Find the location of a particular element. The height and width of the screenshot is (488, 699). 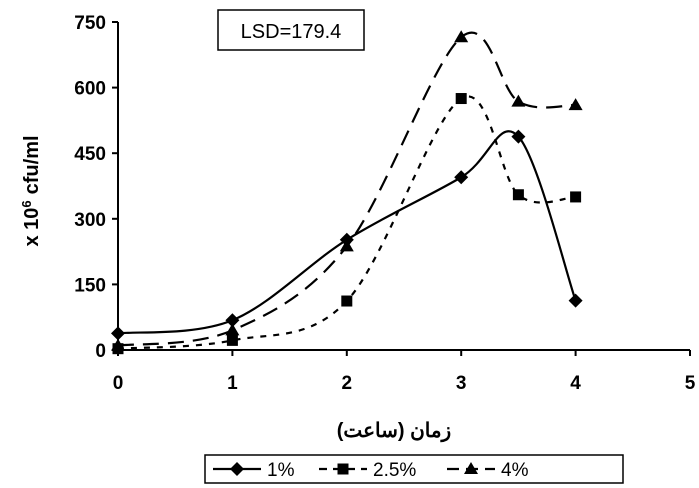

y-tick-label: 150 is located at coordinates (90, 285).